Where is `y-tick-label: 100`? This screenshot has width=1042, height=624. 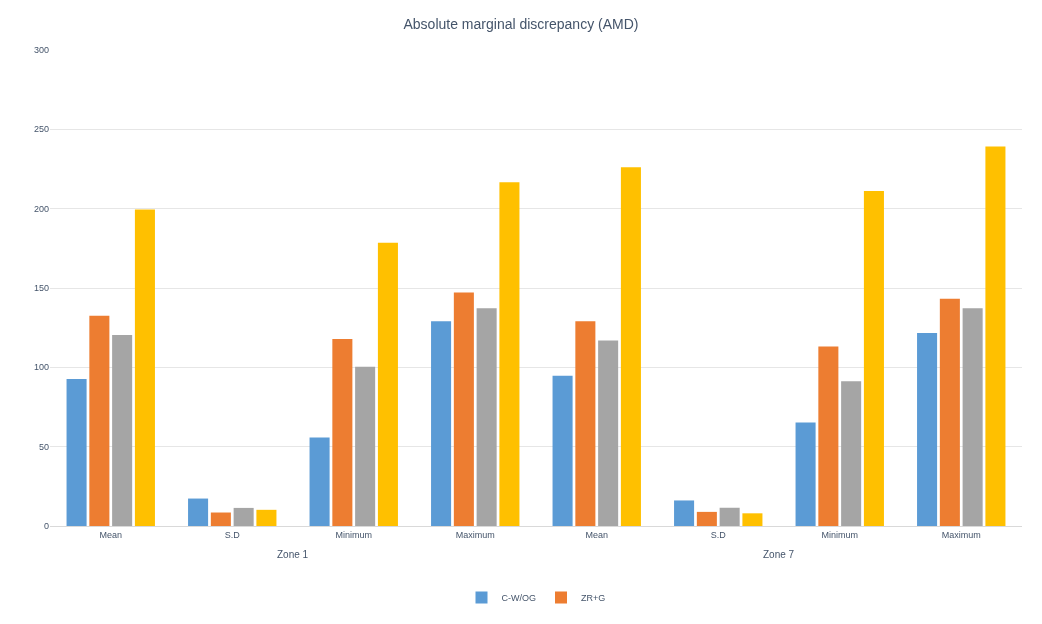 y-tick-label: 100 is located at coordinates (41, 367).